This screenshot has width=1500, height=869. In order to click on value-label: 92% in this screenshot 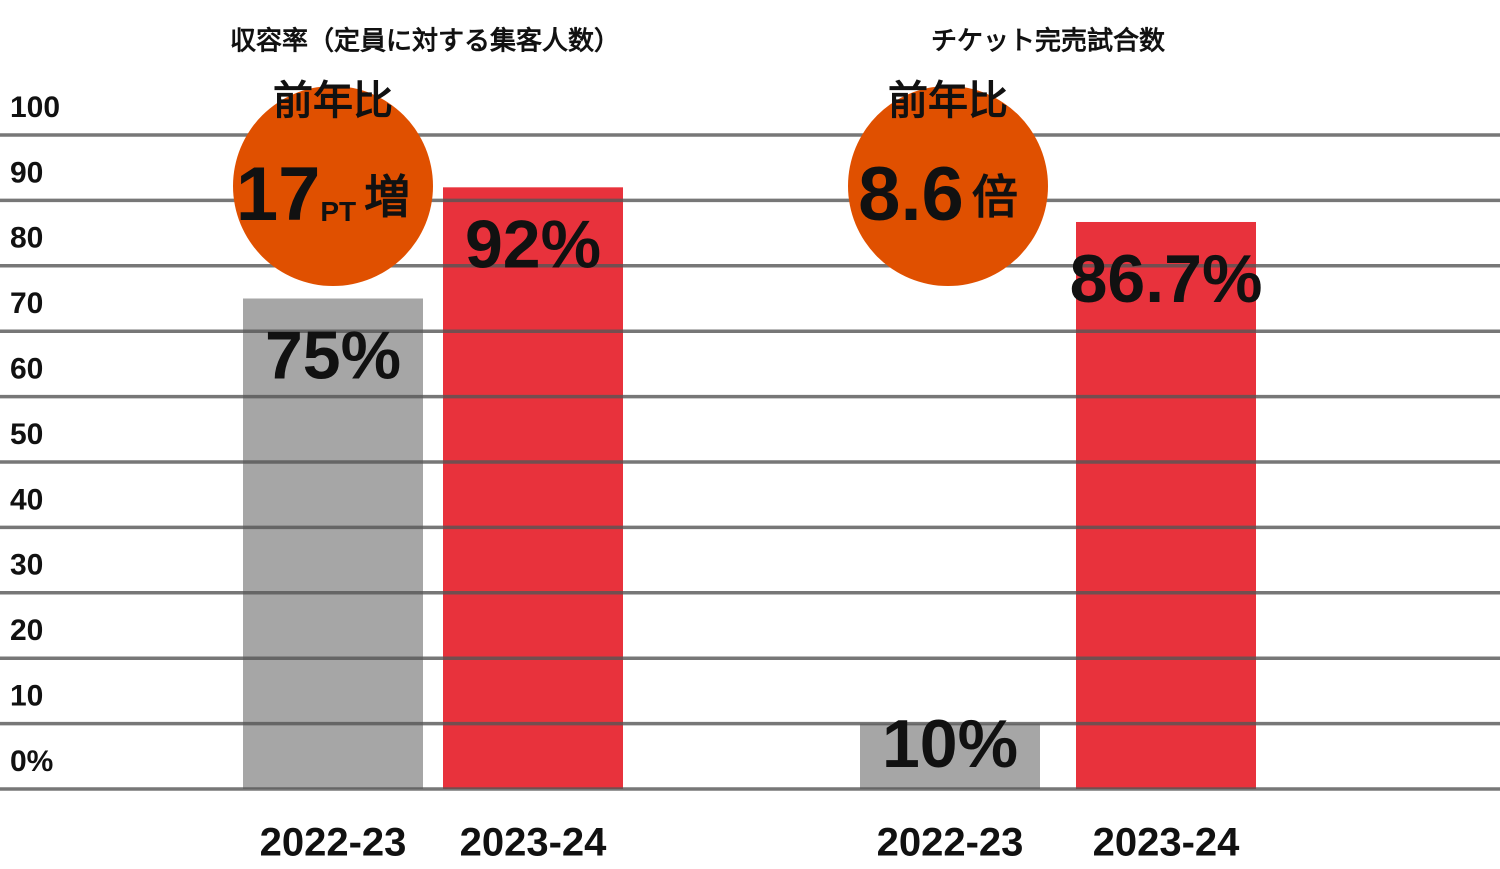, I will do `click(533, 244)`.